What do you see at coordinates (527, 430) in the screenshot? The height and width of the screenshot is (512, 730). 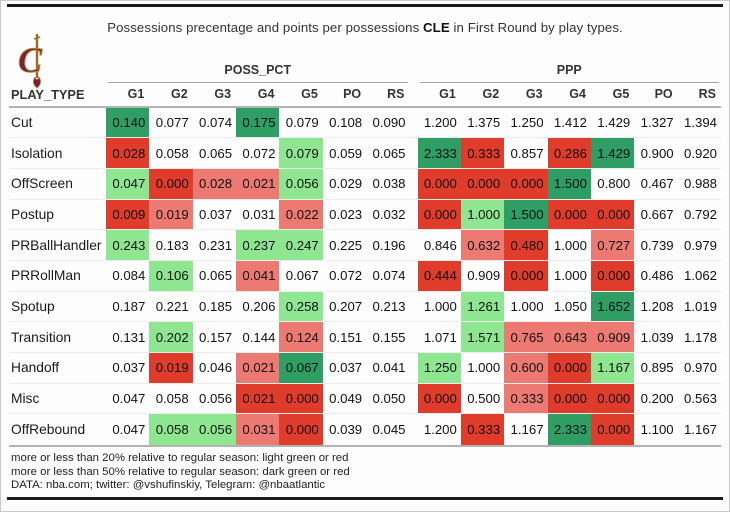 I see `cell-ppp-g3: 1.167` at bounding box center [527, 430].